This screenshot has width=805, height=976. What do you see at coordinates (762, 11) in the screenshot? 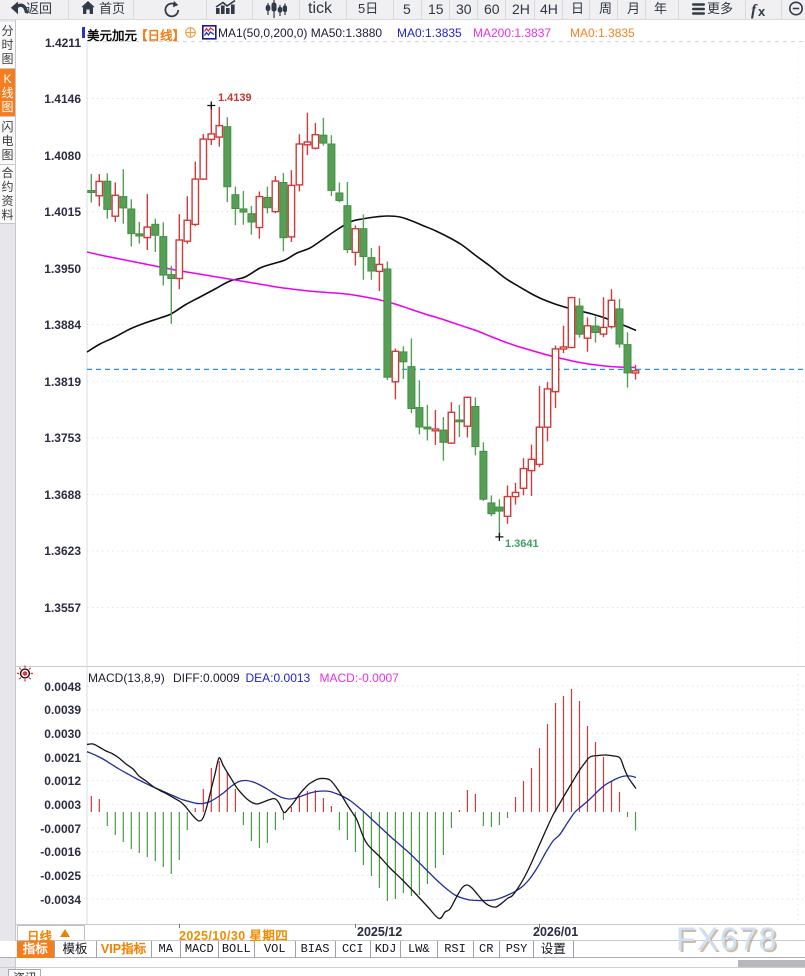
I see `svg-text: x` at bounding box center [762, 11].